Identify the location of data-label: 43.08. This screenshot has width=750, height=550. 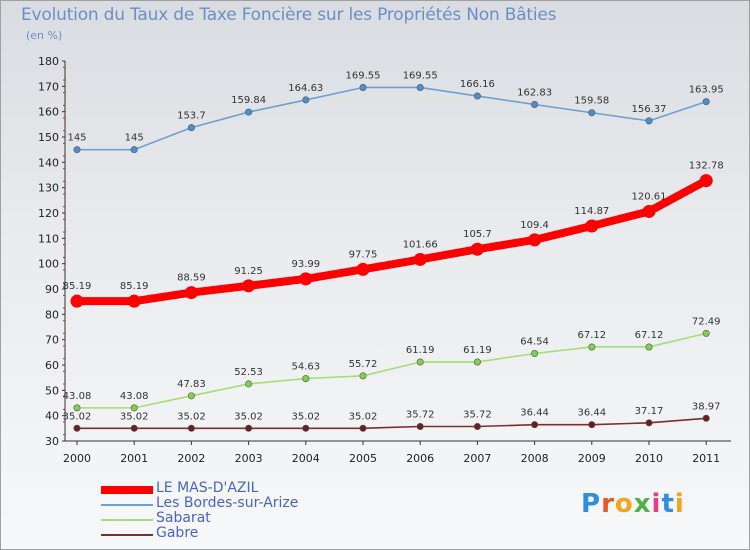
(134, 396).